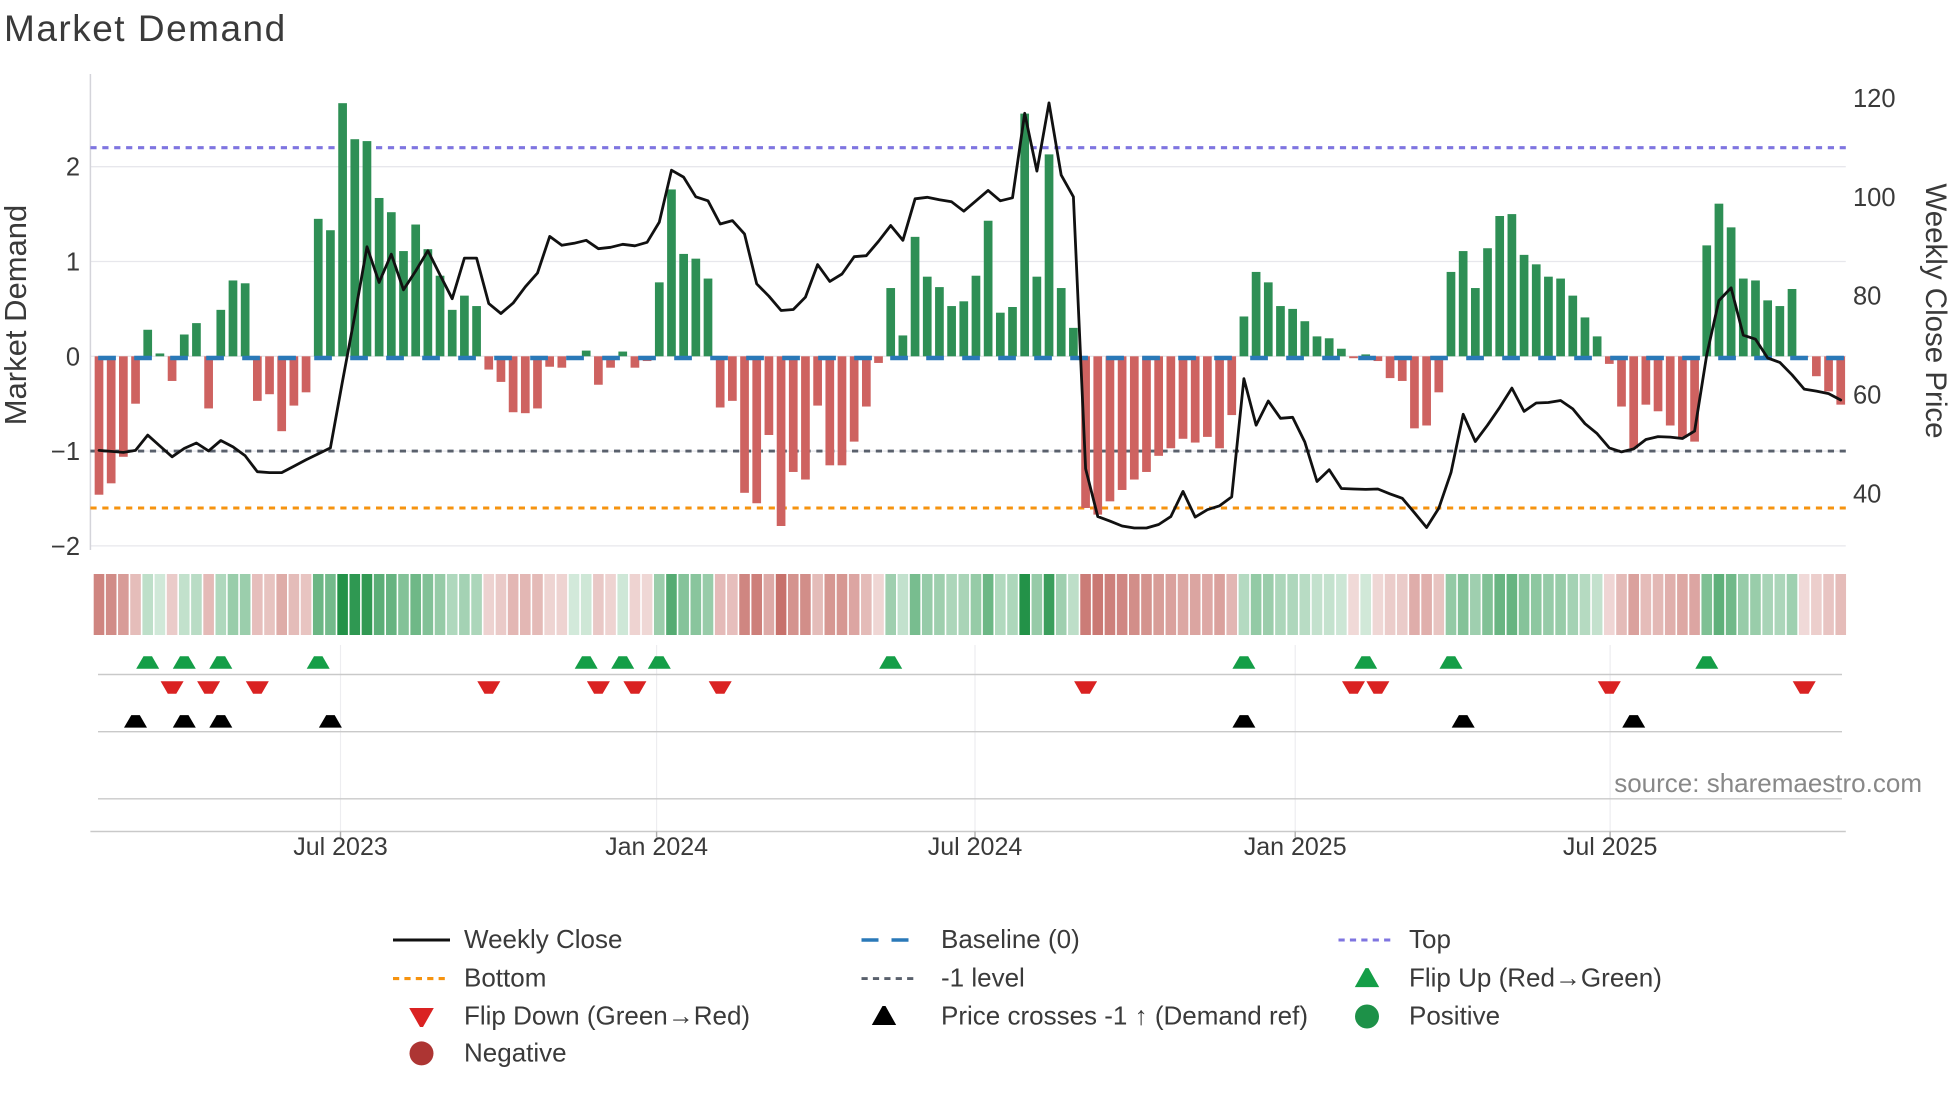 This screenshot has height=1107, width=1960. I want to click on svg-text: 100, so click(1874, 198).